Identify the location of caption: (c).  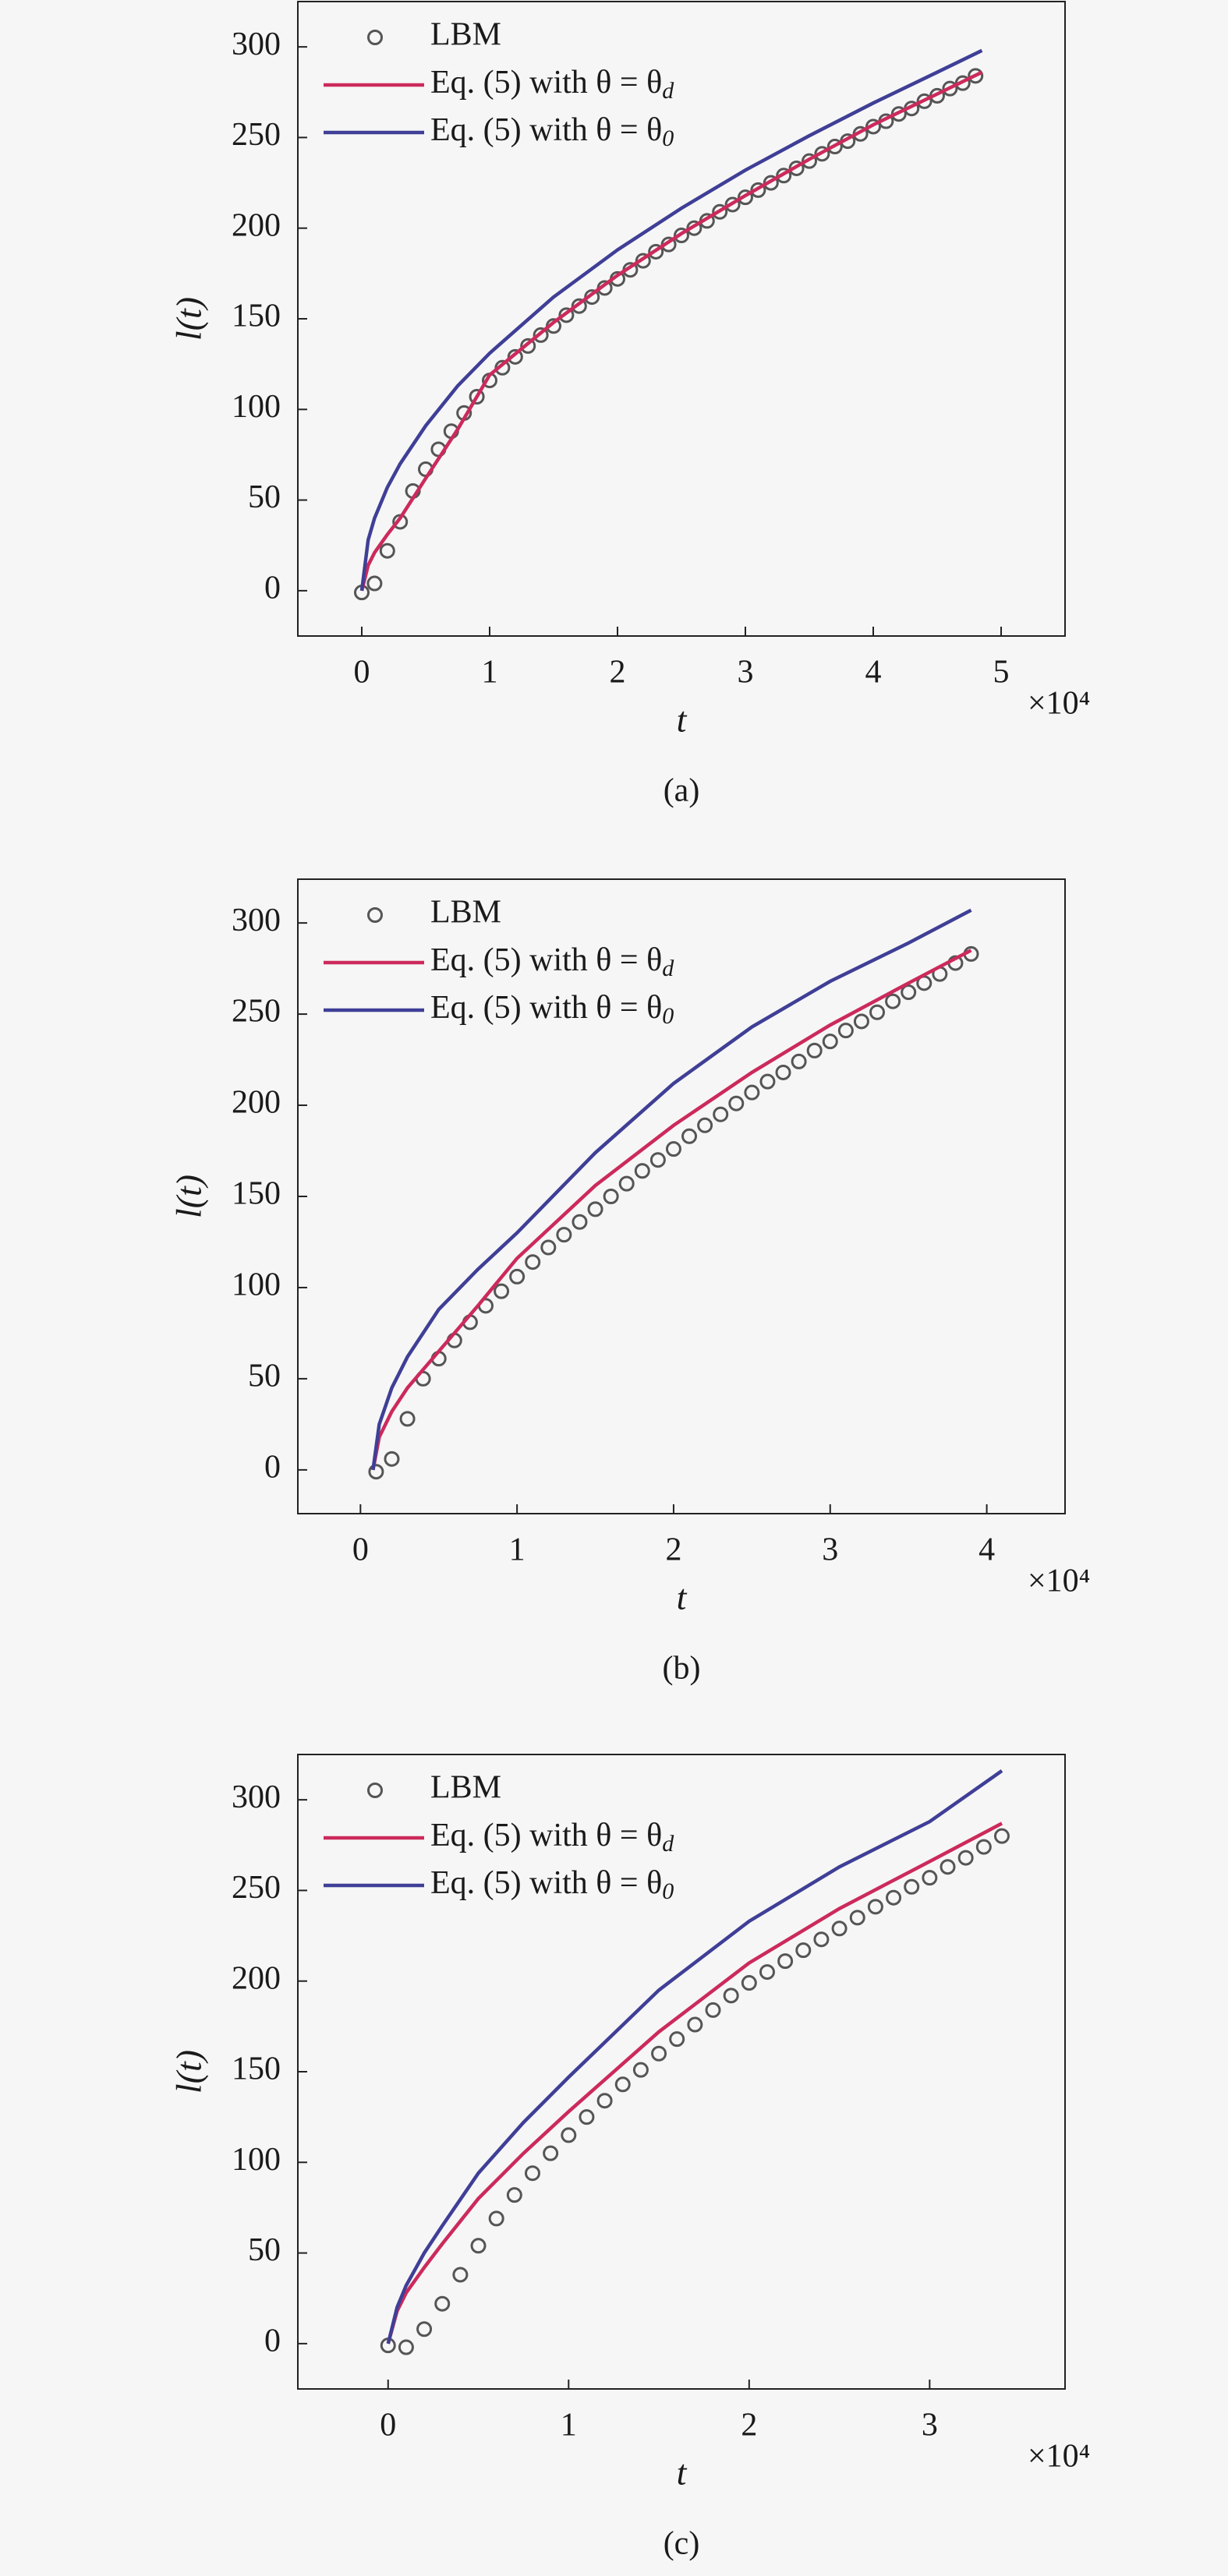
(682, 2544).